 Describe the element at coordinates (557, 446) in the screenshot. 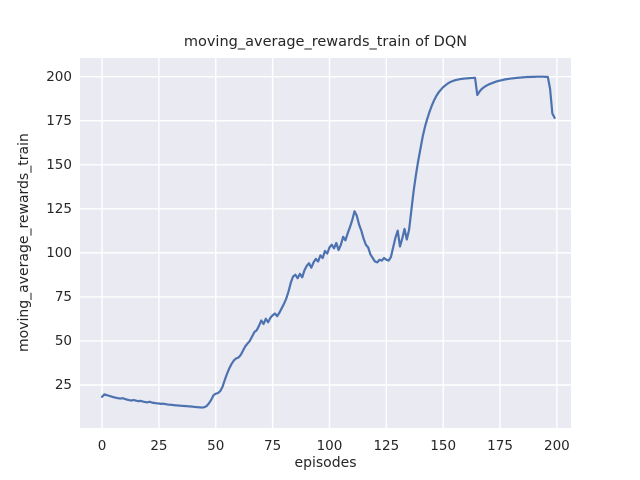

I see `x-tick-label: 200` at that location.